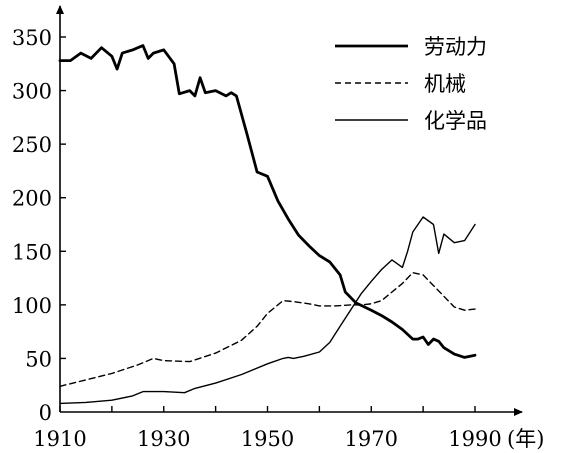  Describe the element at coordinates (445, 84) in the screenshot. I see `legend-label: 机械` at that location.